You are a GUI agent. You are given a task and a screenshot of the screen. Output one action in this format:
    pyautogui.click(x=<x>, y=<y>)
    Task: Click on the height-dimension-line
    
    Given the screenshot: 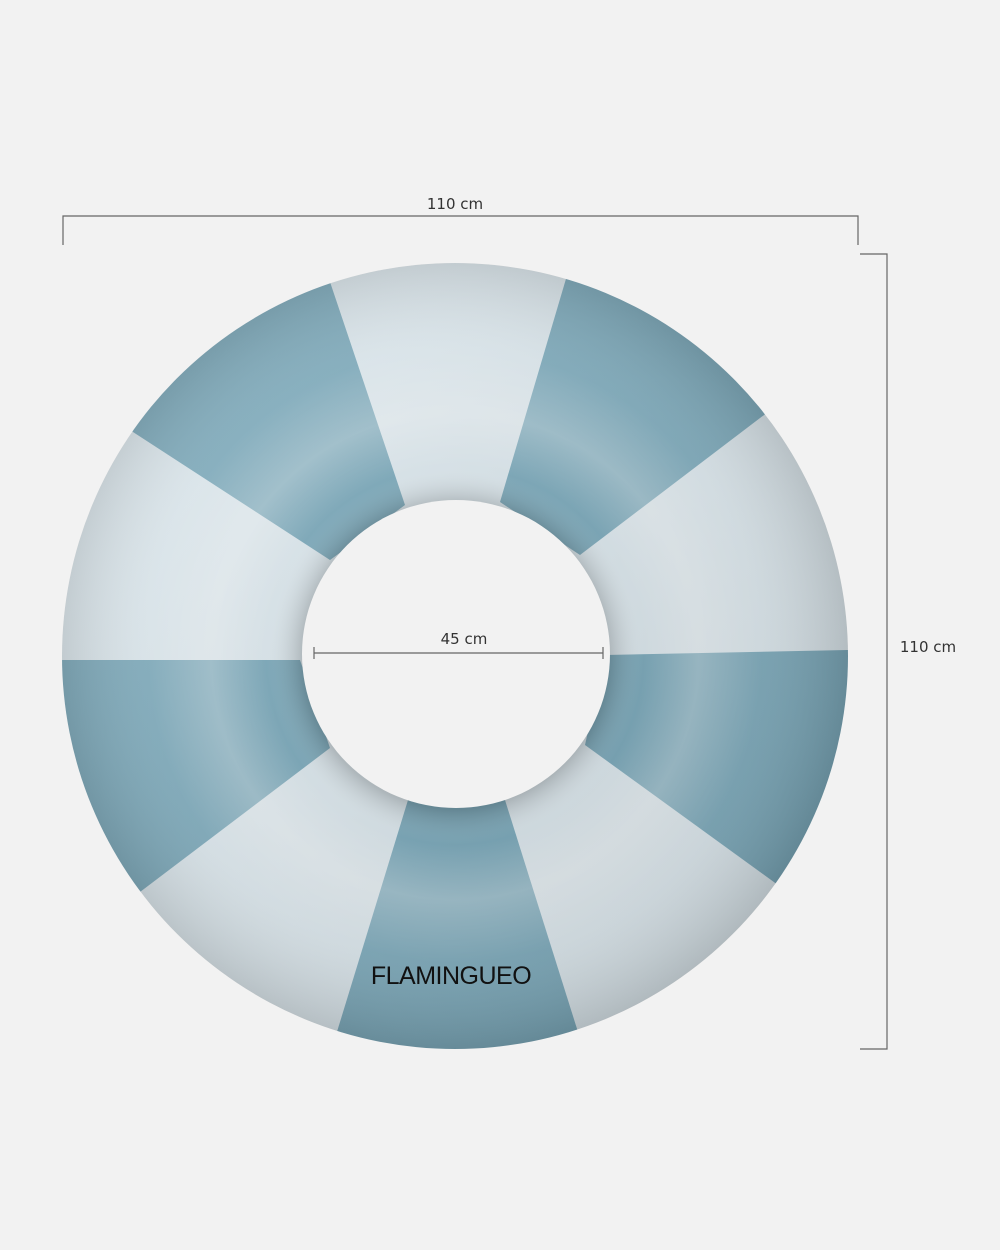 What is the action you would take?
    pyautogui.click(x=874, y=651)
    